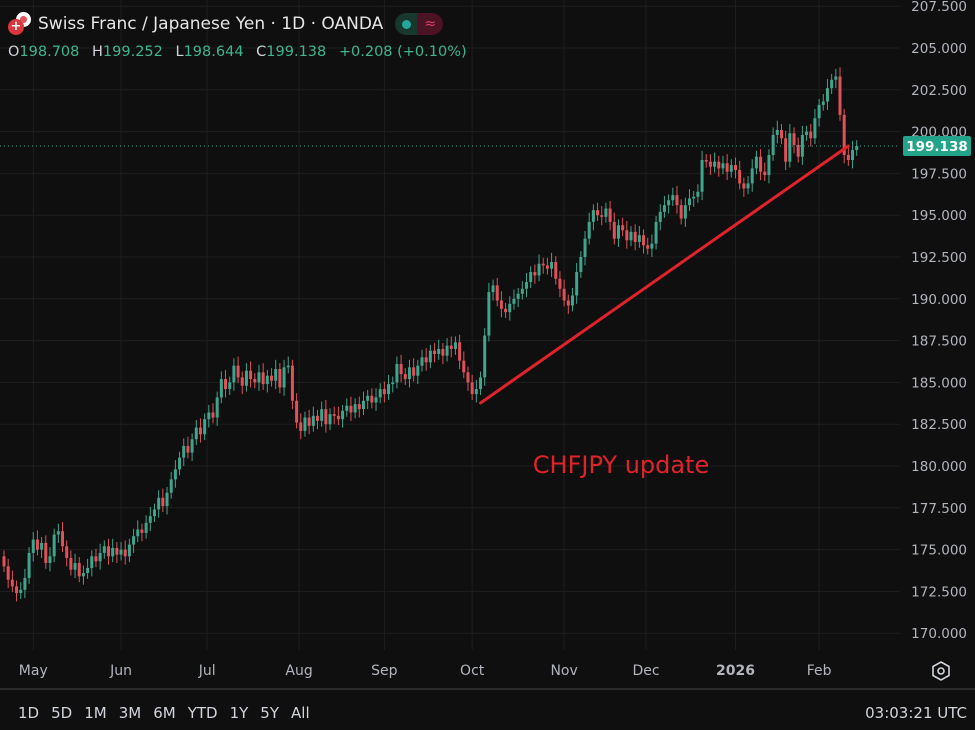 This screenshot has height=730, width=975. What do you see at coordinates (916, 713) in the screenshot?
I see `clock: 03:03:21 UTC` at bounding box center [916, 713].